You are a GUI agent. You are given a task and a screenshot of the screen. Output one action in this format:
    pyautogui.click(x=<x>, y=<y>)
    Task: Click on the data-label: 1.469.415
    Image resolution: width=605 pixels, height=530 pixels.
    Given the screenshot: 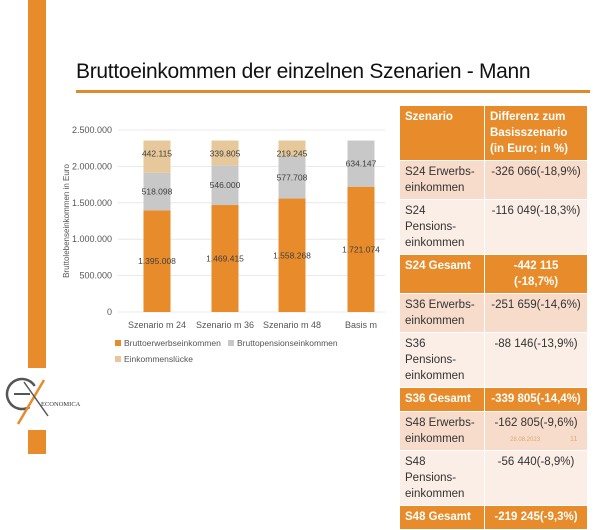 What is the action you would take?
    pyautogui.click(x=225, y=259)
    